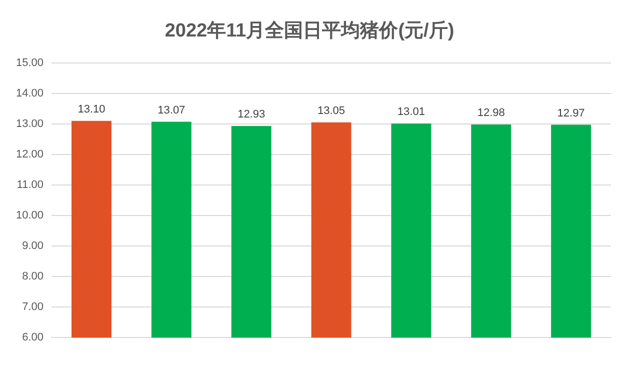 The height and width of the screenshot is (378, 623). What do you see at coordinates (33, 246) in the screenshot?
I see `y-tick-label: 9.00` at bounding box center [33, 246].